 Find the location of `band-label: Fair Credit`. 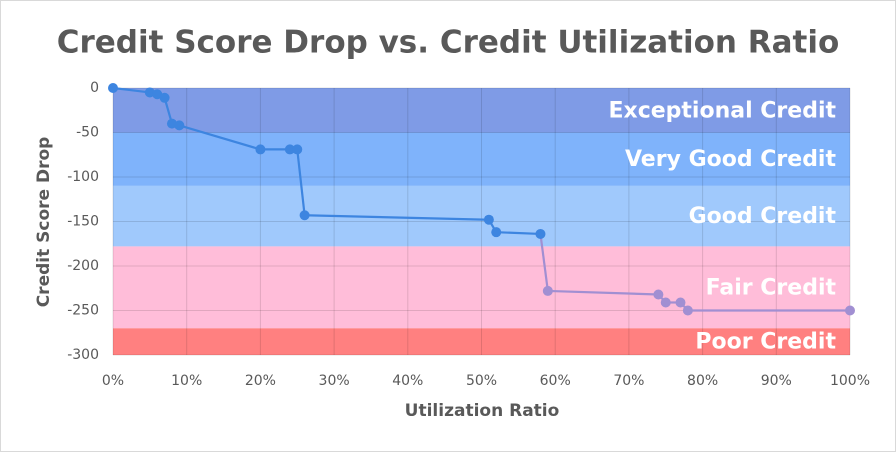

band-label: Fair Credit is located at coordinates (771, 287).